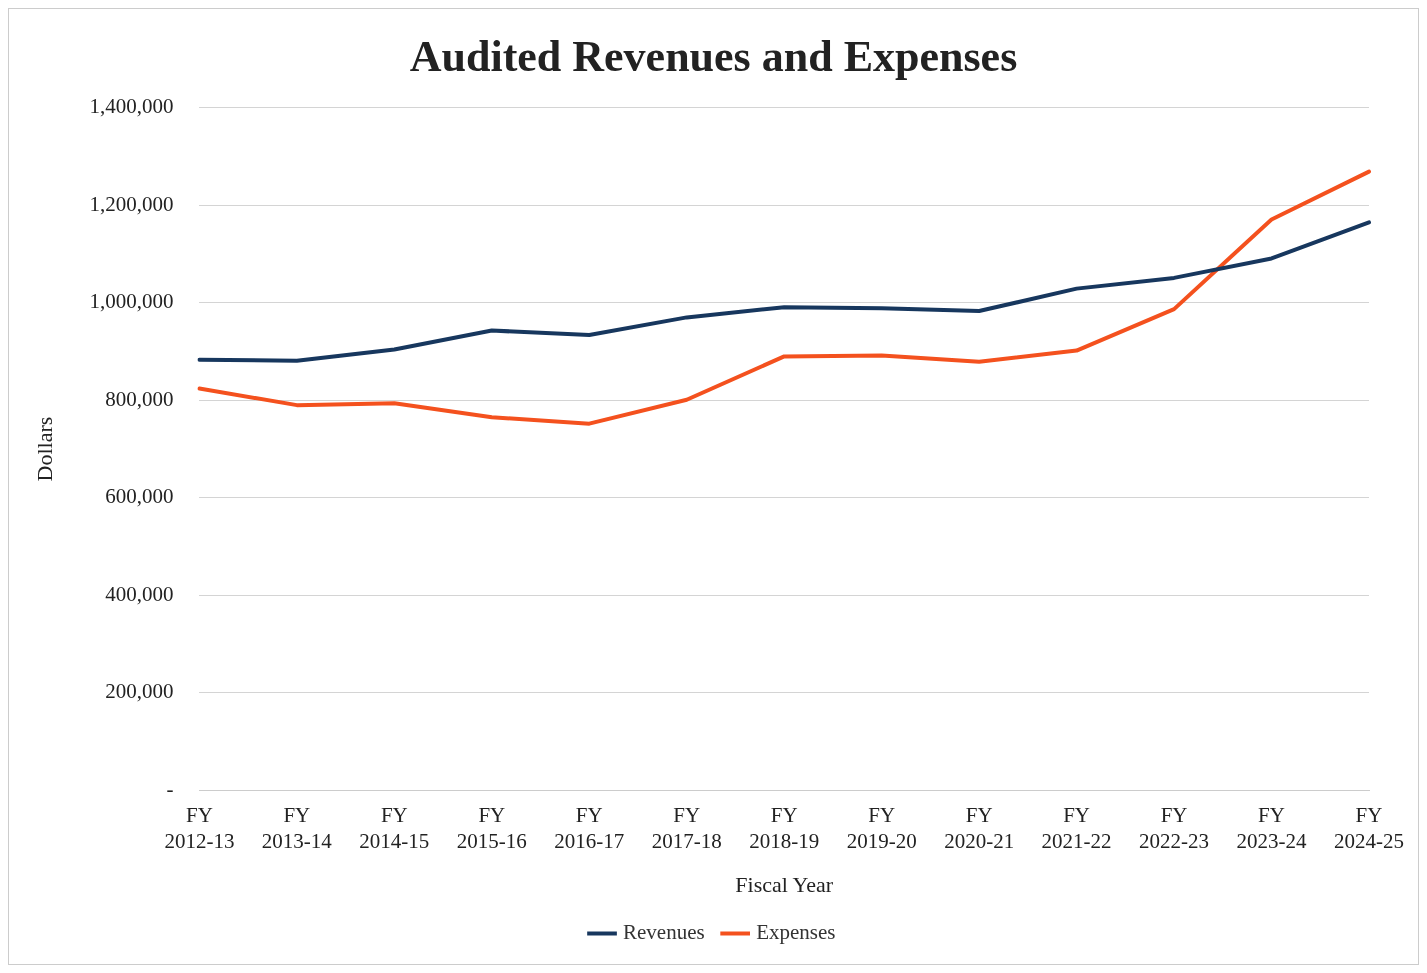 This screenshot has height=973, width=1427. I want to click on x-tick-label: FY 2015-16, so click(491, 828).